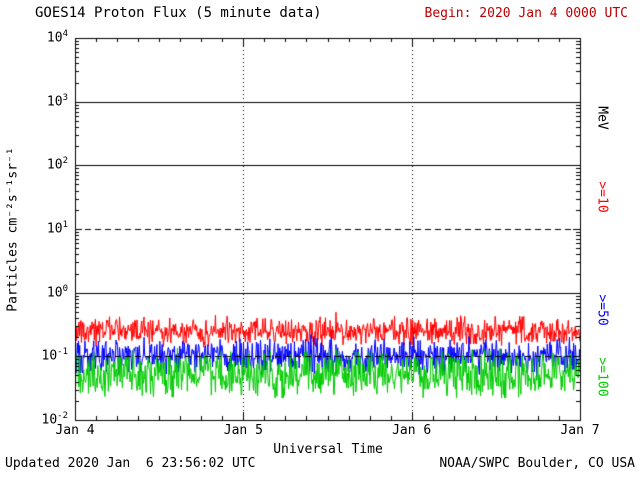 The width and height of the screenshot is (640, 480). Describe the element at coordinates (602, 310) in the screenshot. I see `series-threshold-label: >=50` at that location.